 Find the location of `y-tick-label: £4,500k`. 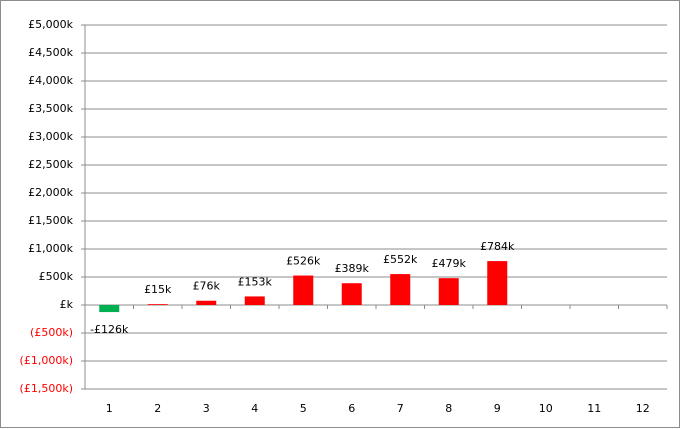

y-tick-label: £4,500k is located at coordinates (50, 52).